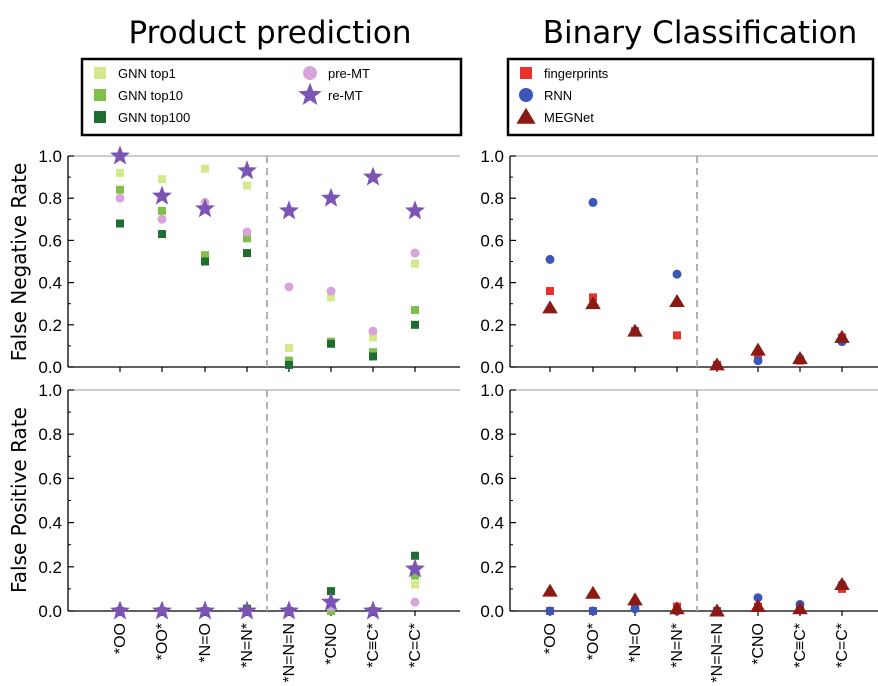 Image resolution: width=878 pixels, height=686 pixels. What do you see at coordinates (758, 644) in the screenshot?
I see `x-tick-label: *CNO` at bounding box center [758, 644].